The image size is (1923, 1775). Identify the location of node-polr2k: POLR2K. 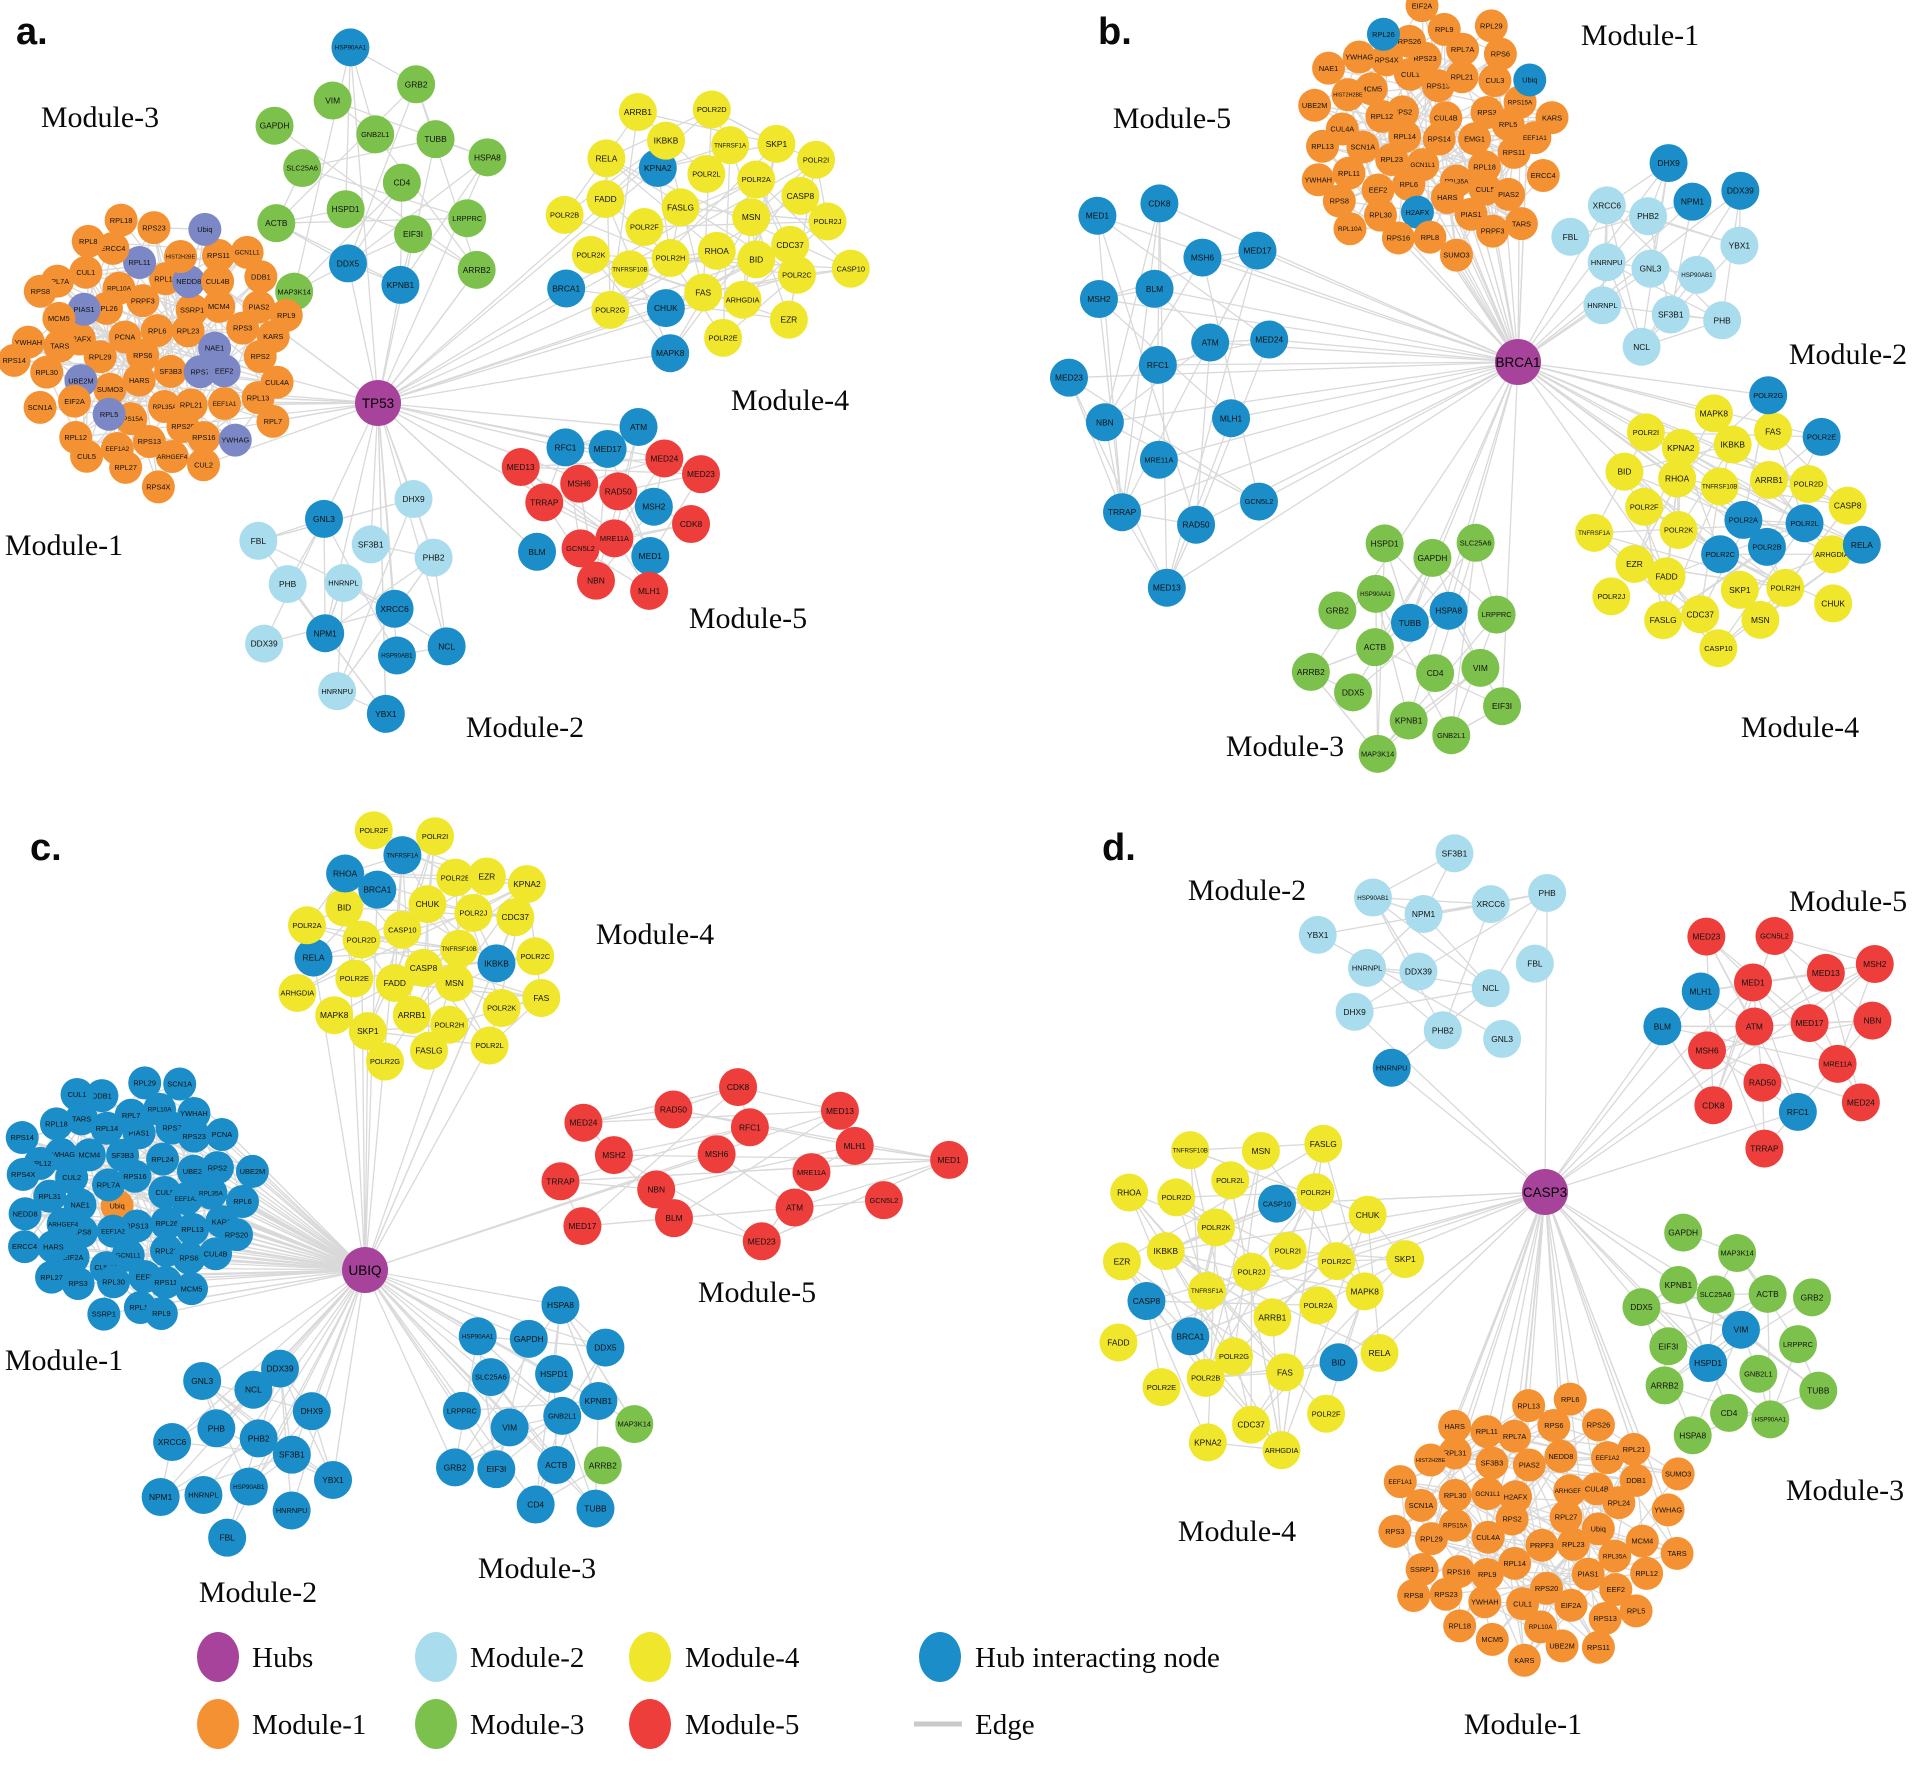
(590, 254).